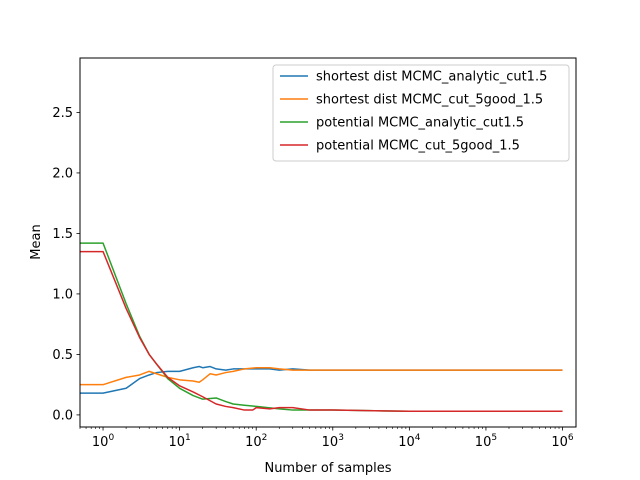 The height and width of the screenshot is (480, 640). Describe the element at coordinates (36, 241) in the screenshot. I see `y-axis-label: Mean` at that location.